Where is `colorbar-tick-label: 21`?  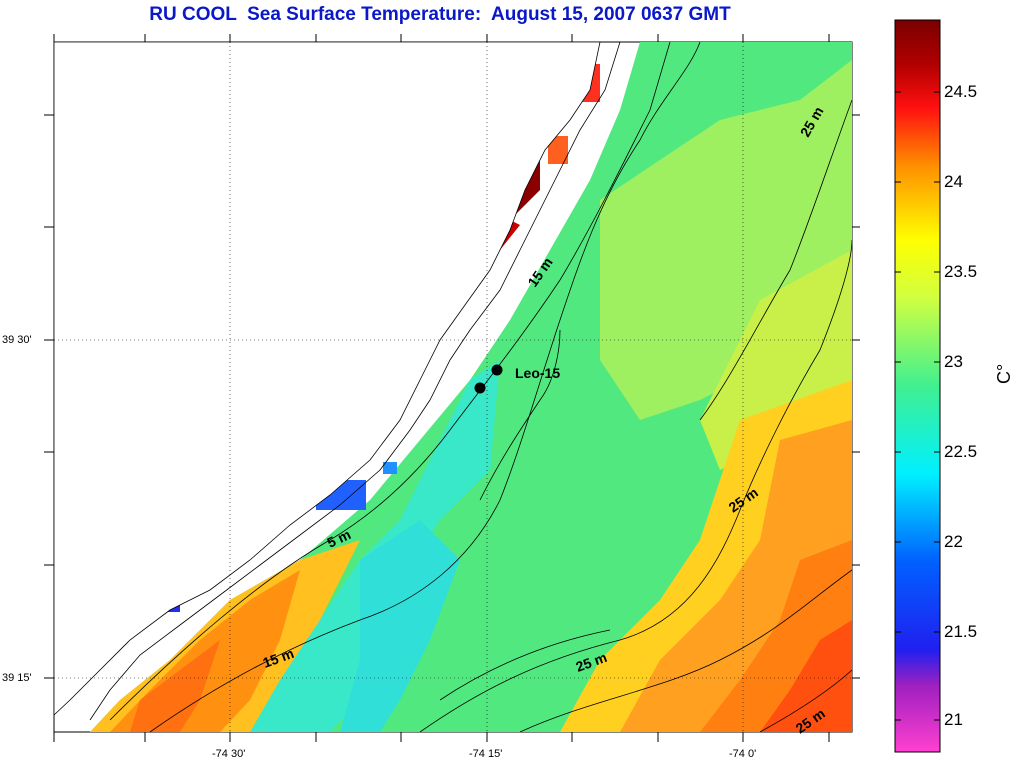 colorbar-tick-label: 21 is located at coordinates (953, 719).